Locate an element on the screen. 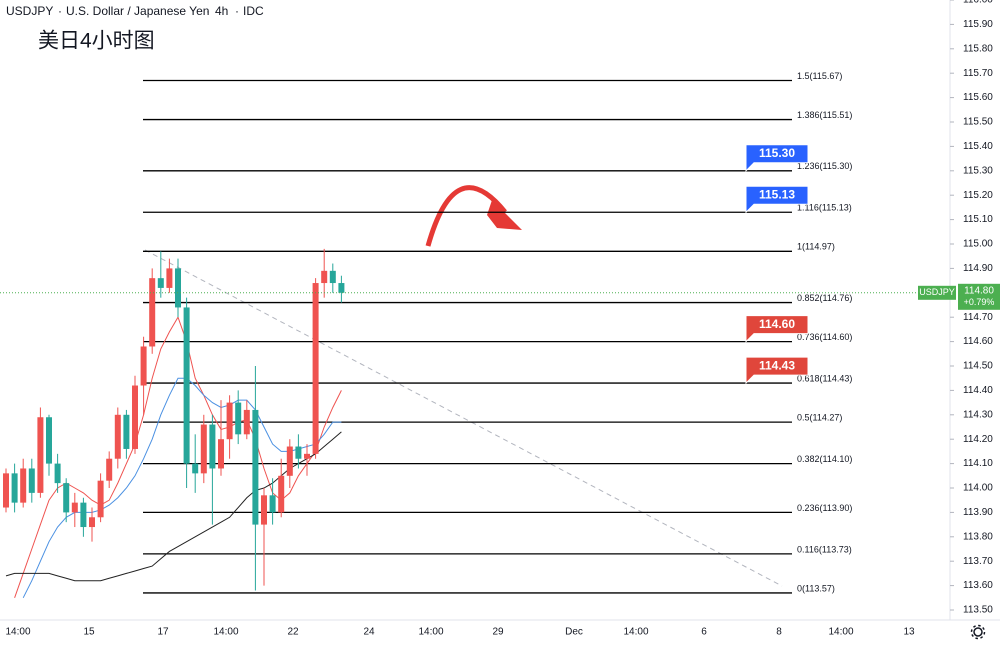  y-tick-label: 116.00 is located at coordinates (978, 3).